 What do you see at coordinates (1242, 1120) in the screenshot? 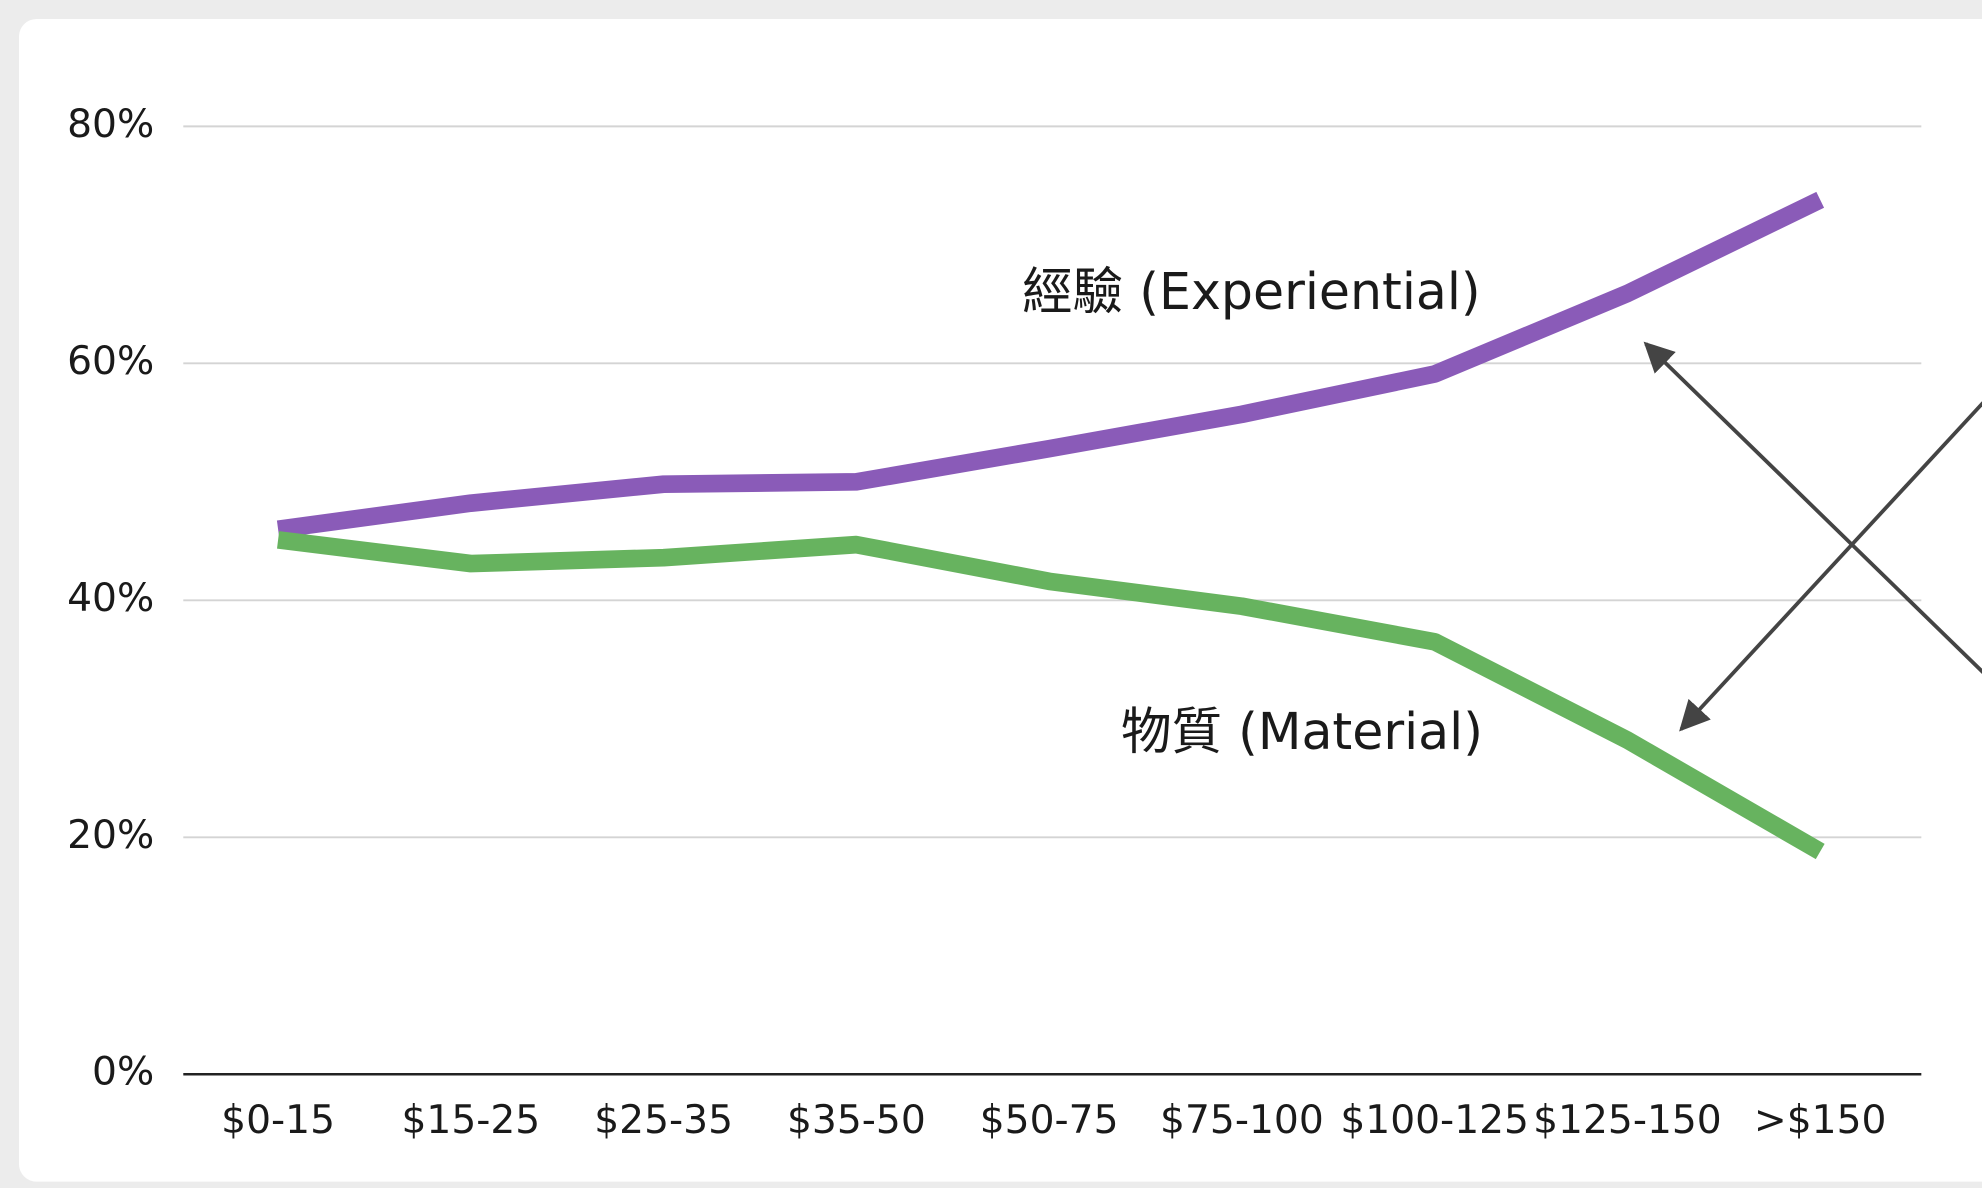
I see `x-tick-label: $75-100` at bounding box center [1242, 1120].